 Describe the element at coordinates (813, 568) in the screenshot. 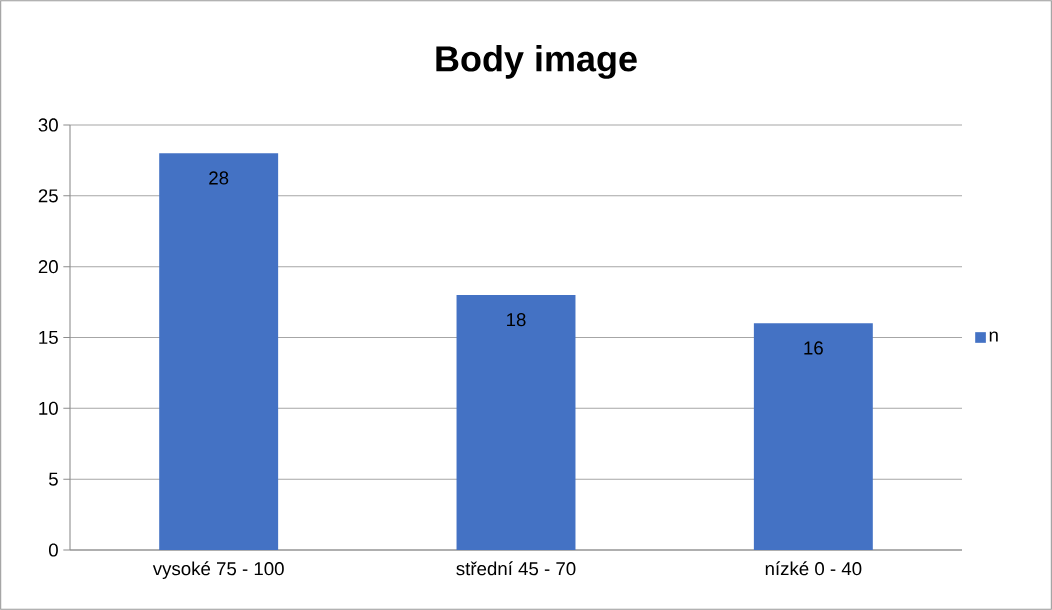

I see `x-tick-label: nízké 0 - 40` at that location.